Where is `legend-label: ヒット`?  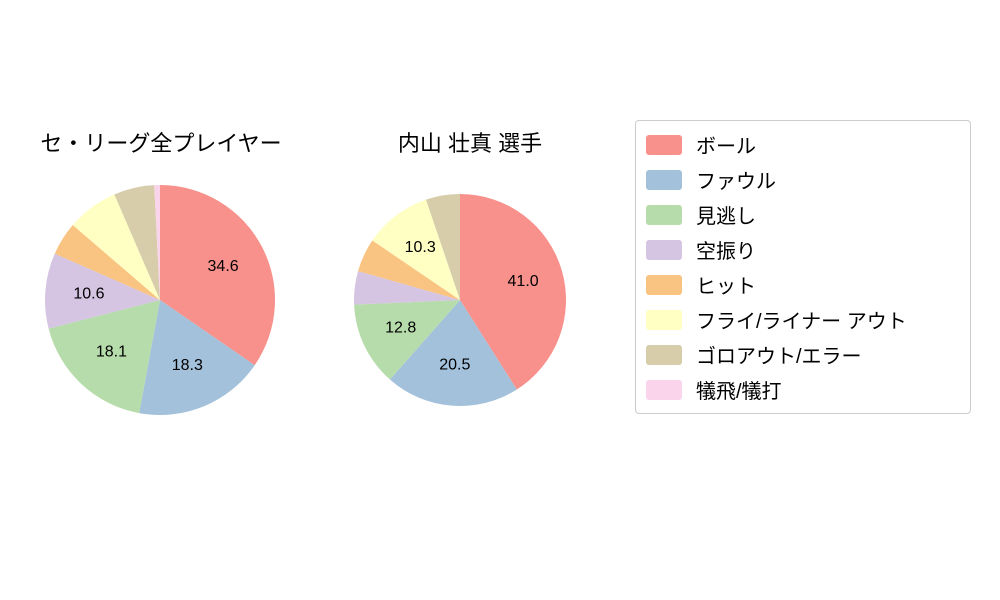
legend-label: ヒット is located at coordinates (726, 287).